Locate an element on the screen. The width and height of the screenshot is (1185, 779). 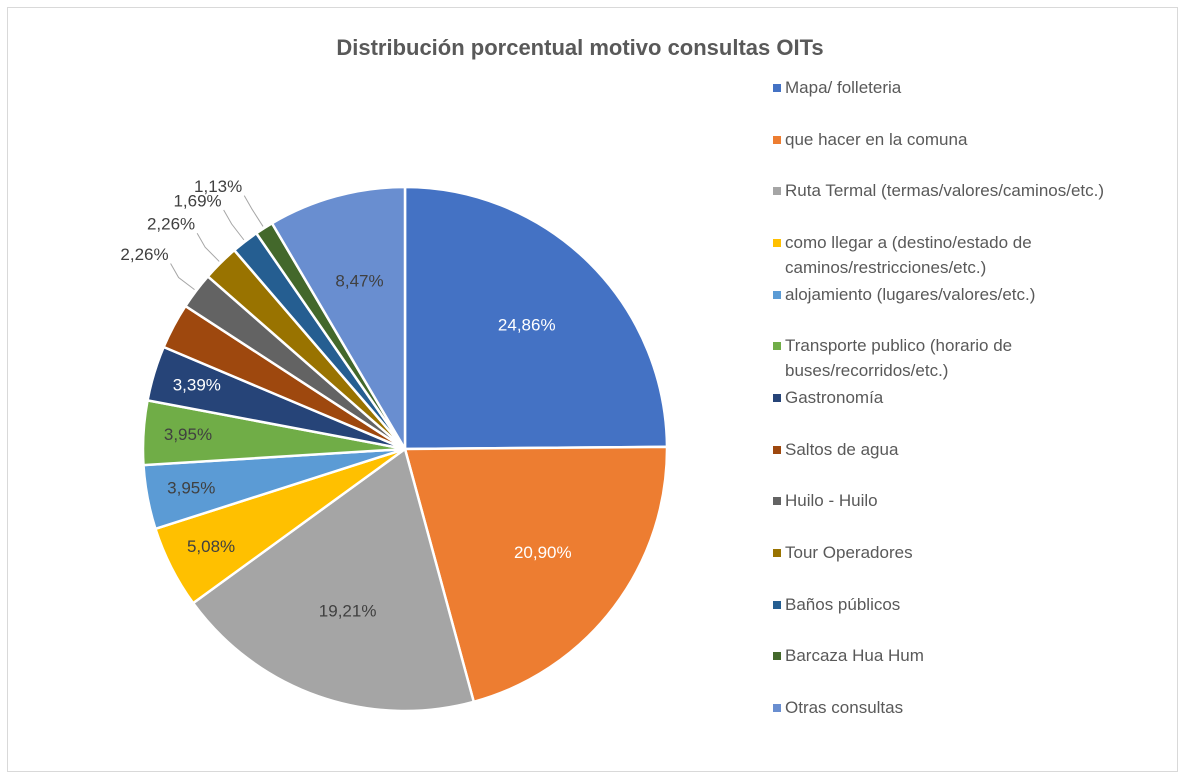
data-label: 5,08% is located at coordinates (211, 546).